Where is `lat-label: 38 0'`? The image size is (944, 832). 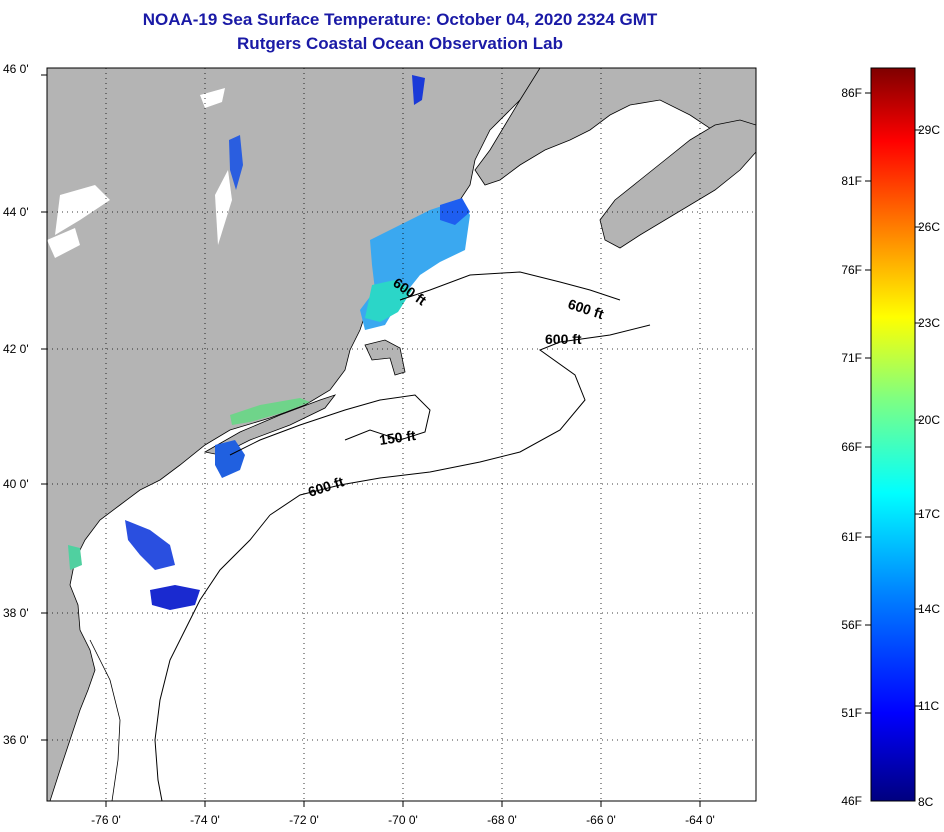 lat-label: 38 0' is located at coordinates (16, 613).